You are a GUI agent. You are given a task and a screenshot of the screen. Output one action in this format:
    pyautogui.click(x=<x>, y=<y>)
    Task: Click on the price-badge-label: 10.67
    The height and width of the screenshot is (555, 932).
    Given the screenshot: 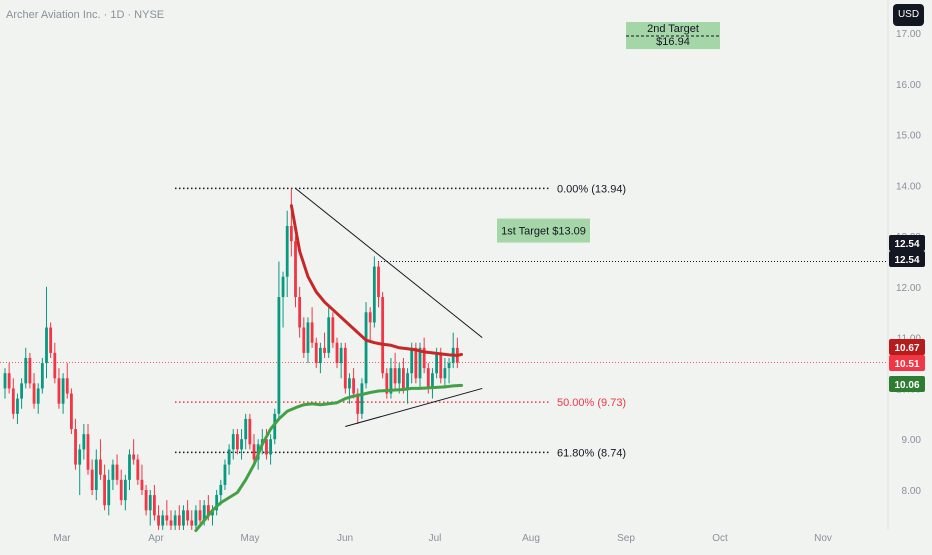 What is the action you would take?
    pyautogui.click(x=906, y=348)
    